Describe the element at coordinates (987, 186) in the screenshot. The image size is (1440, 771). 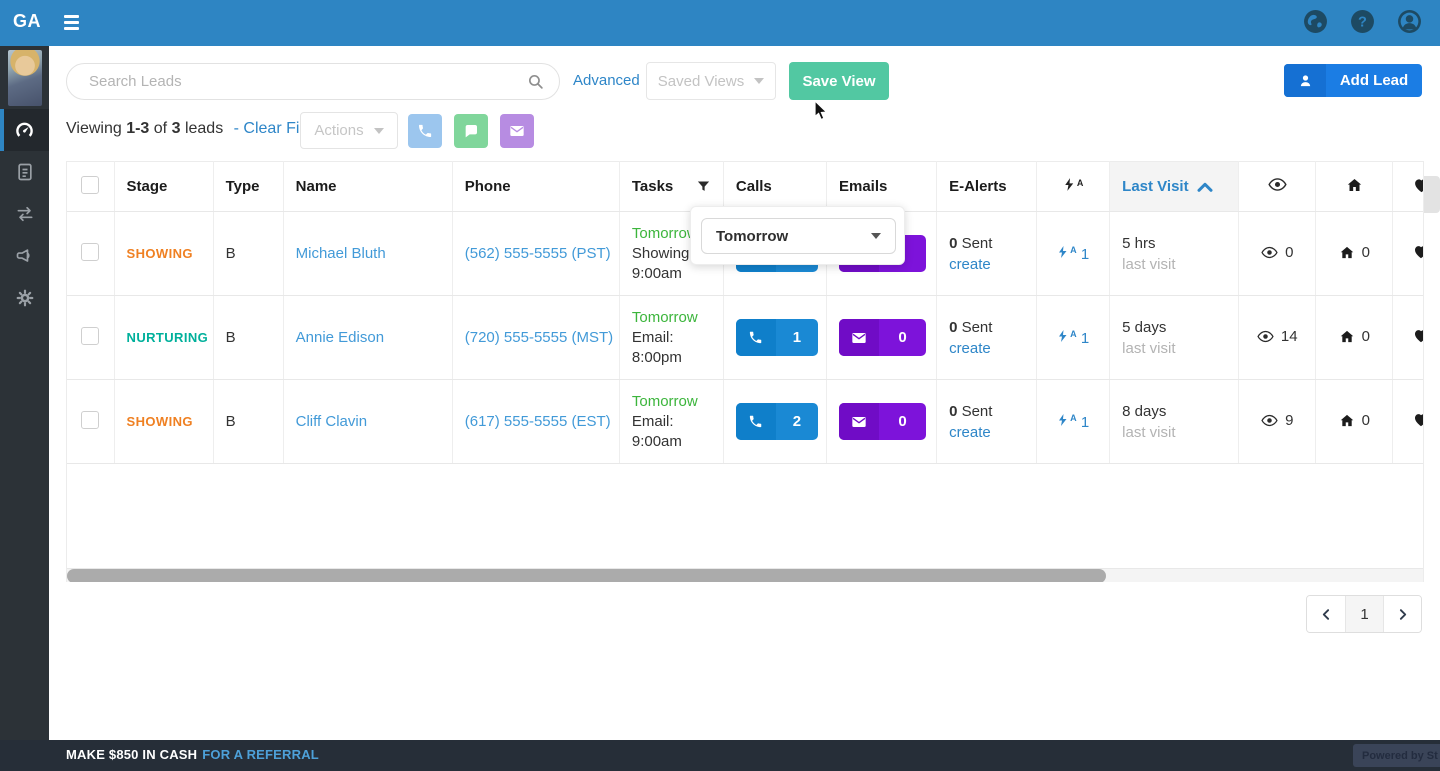
I see `column-header-ealerts: E-Alerts` at that location.